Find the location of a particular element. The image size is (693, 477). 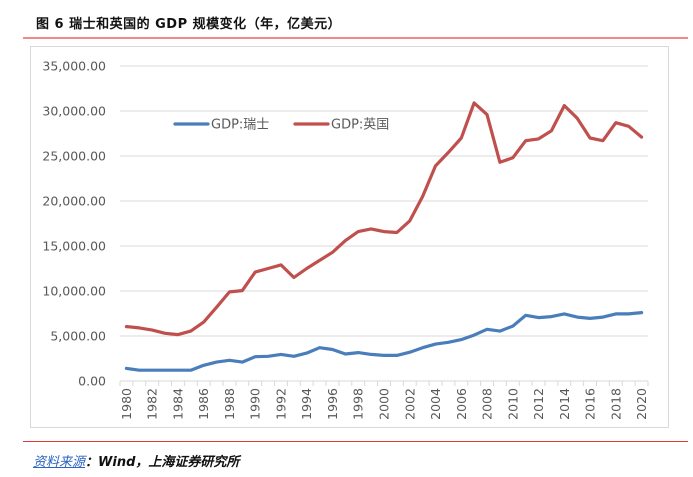

y-tick-label: 20,000.00 is located at coordinates (74, 201).